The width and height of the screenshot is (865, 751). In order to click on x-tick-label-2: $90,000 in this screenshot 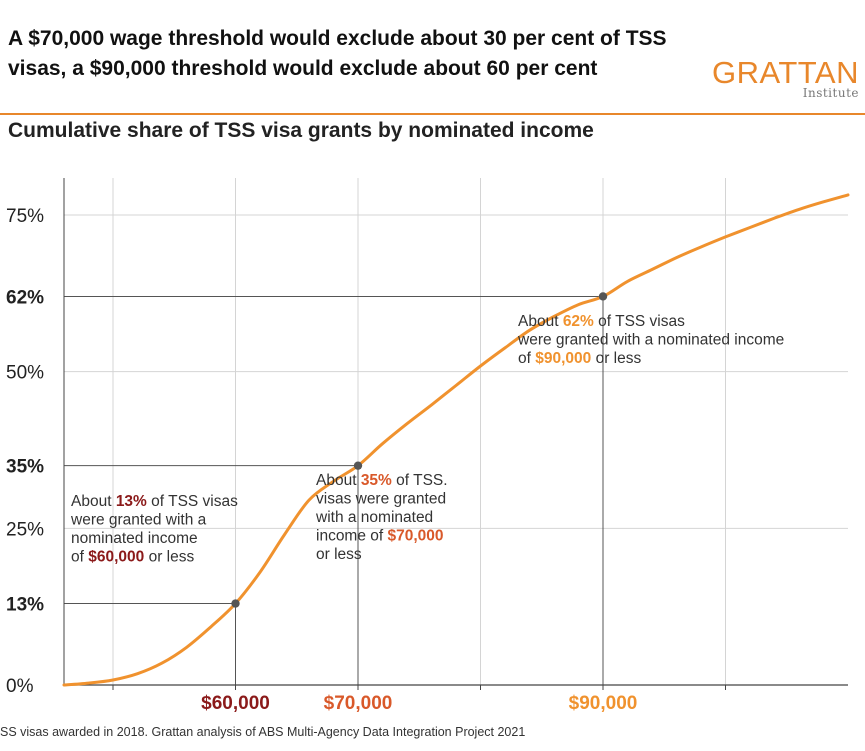, I will do `click(603, 703)`.